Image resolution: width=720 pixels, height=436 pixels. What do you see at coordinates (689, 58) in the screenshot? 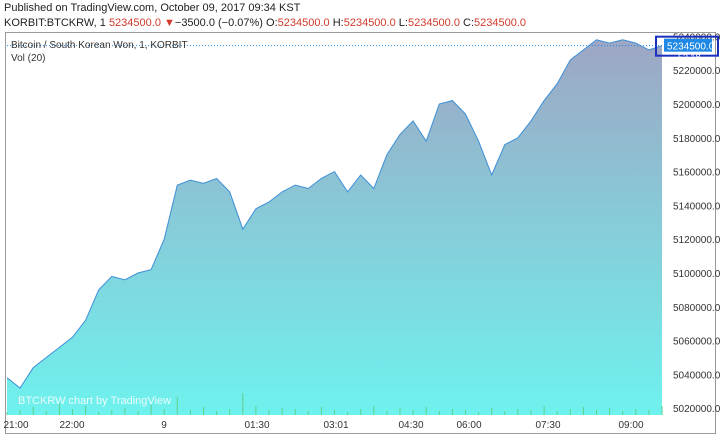
I see `volume-tag-label: 53.18` at bounding box center [689, 58].